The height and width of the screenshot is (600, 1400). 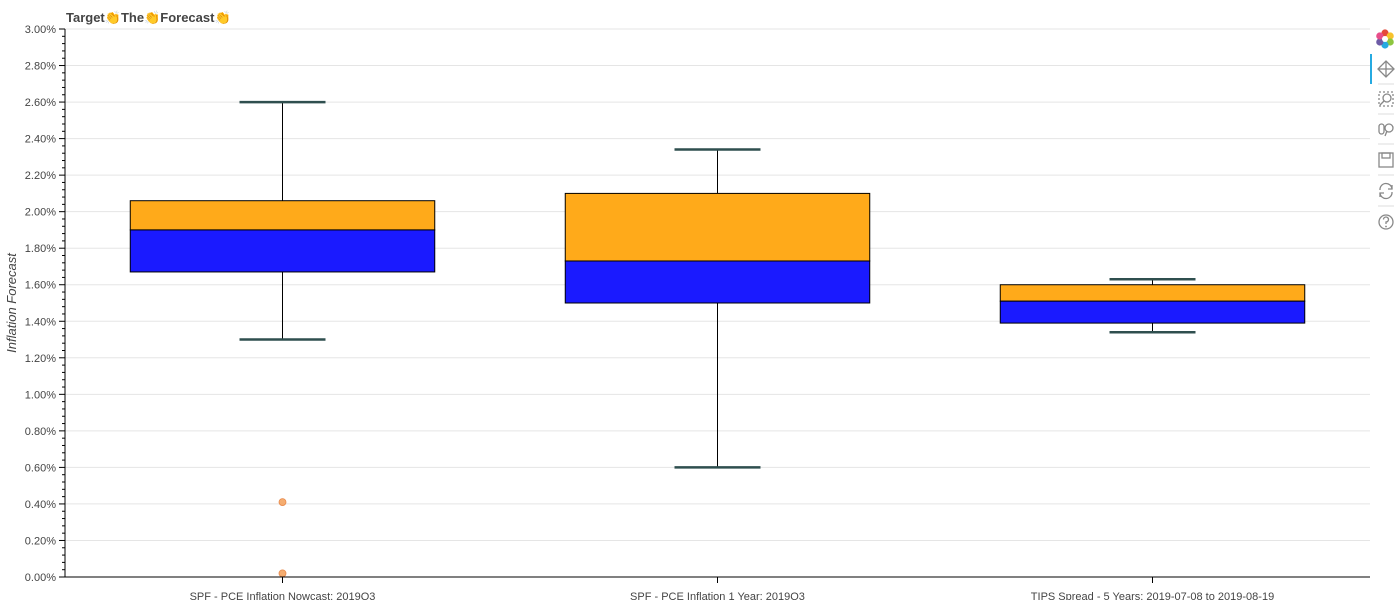 What do you see at coordinates (1385, 39) in the screenshot?
I see `bokeh-logo-icon` at bounding box center [1385, 39].